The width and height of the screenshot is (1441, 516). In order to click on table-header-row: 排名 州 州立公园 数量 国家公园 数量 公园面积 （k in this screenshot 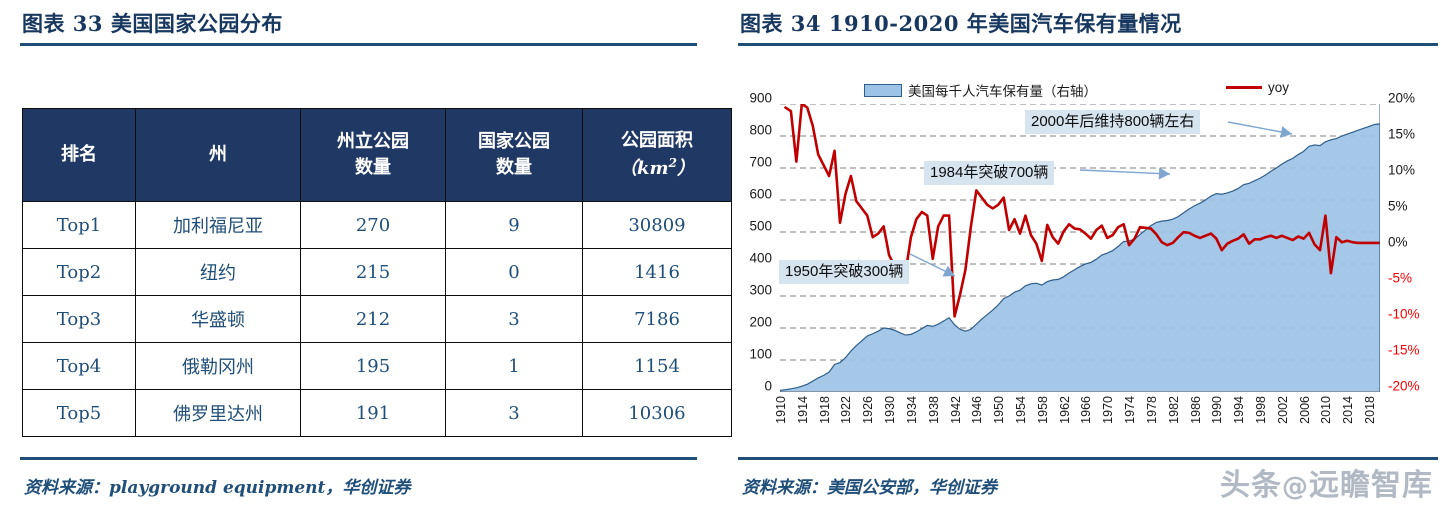, I will do `click(377, 155)`.